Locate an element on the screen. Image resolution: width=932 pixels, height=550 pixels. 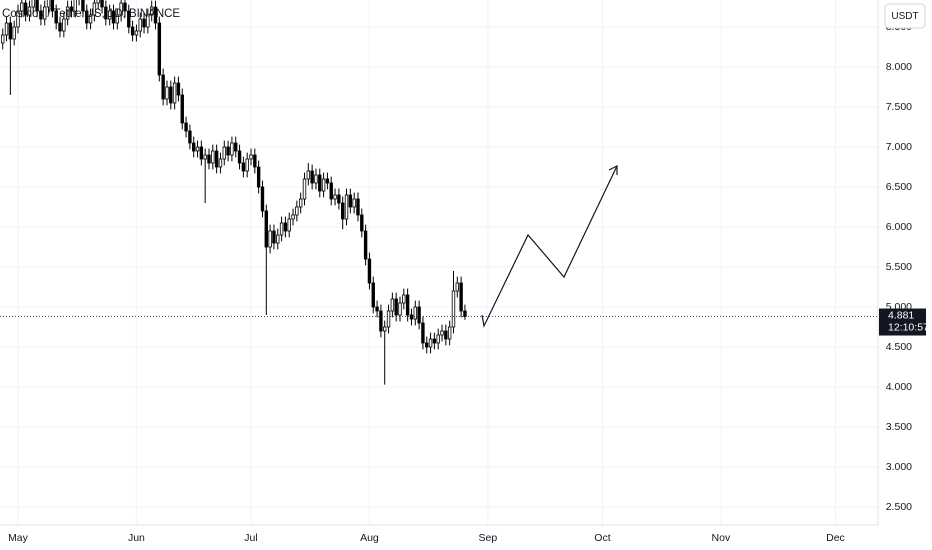
y-tick-label: 2.500 is located at coordinates (899, 507).